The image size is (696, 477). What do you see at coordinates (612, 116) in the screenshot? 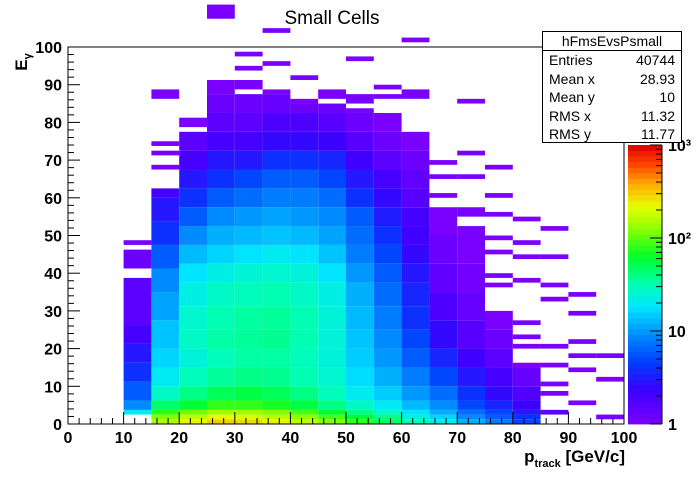
I see `stat-rms-x: RMS x 11.32` at bounding box center [612, 116].